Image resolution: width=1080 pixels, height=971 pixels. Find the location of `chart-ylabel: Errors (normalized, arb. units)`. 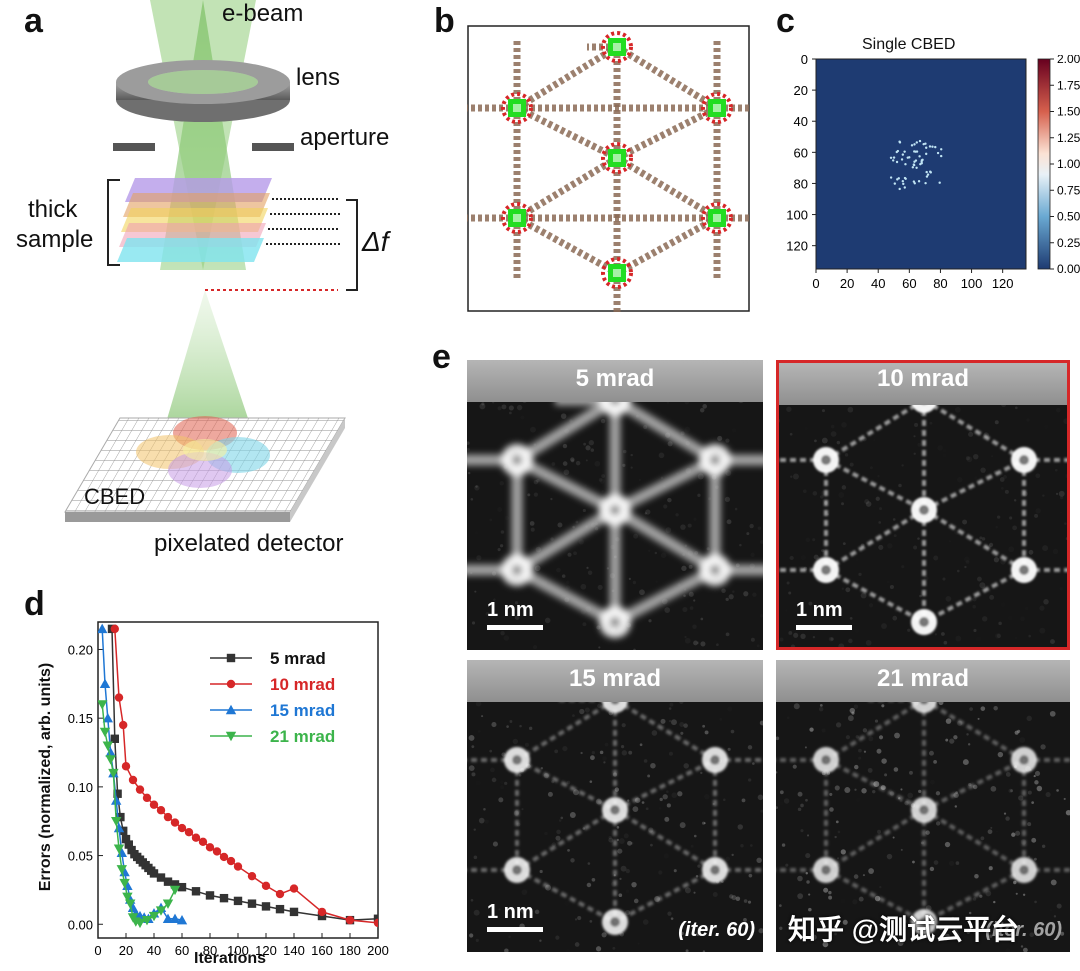

chart-ylabel: Errors (normalized, arb. units) is located at coordinates (45, 777).